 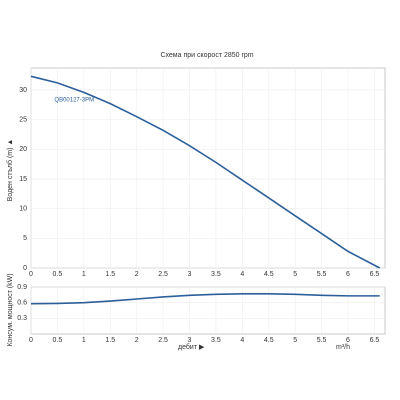 What do you see at coordinates (23, 208) in the screenshot?
I see `y-tick-label: 10` at bounding box center [23, 208].